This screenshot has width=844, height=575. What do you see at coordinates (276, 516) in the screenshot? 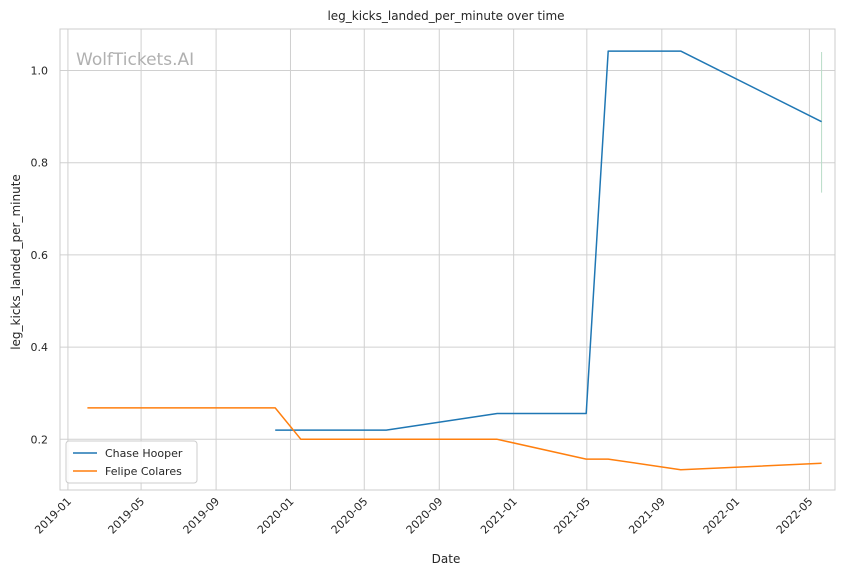
I see `x-tick-label: 2020-01` at bounding box center [276, 516].